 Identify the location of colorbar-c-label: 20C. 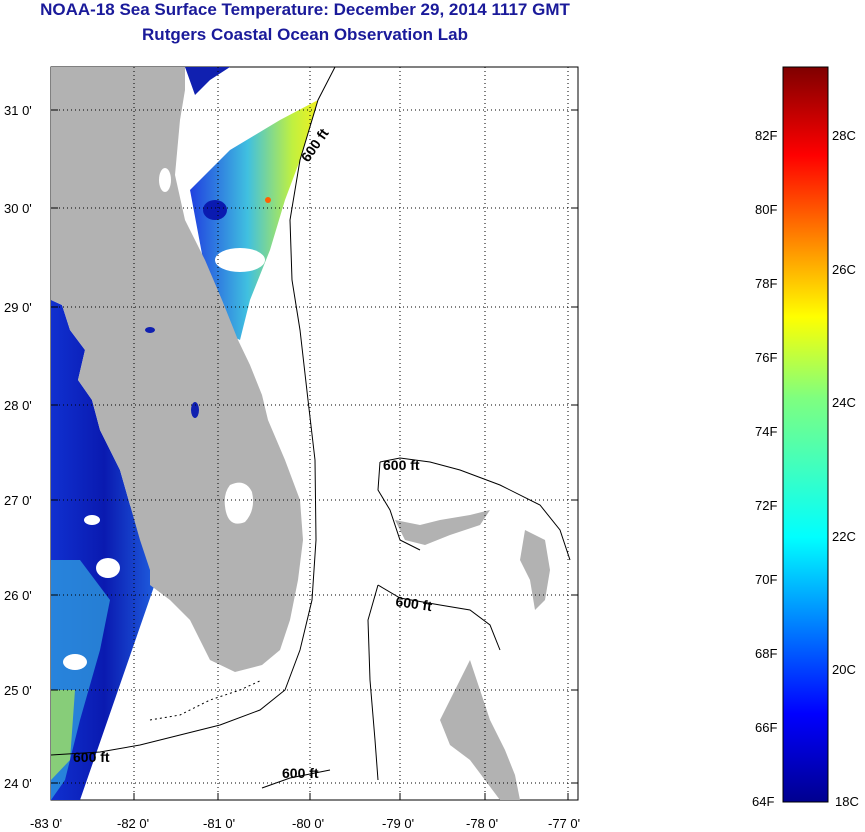
(844, 669).